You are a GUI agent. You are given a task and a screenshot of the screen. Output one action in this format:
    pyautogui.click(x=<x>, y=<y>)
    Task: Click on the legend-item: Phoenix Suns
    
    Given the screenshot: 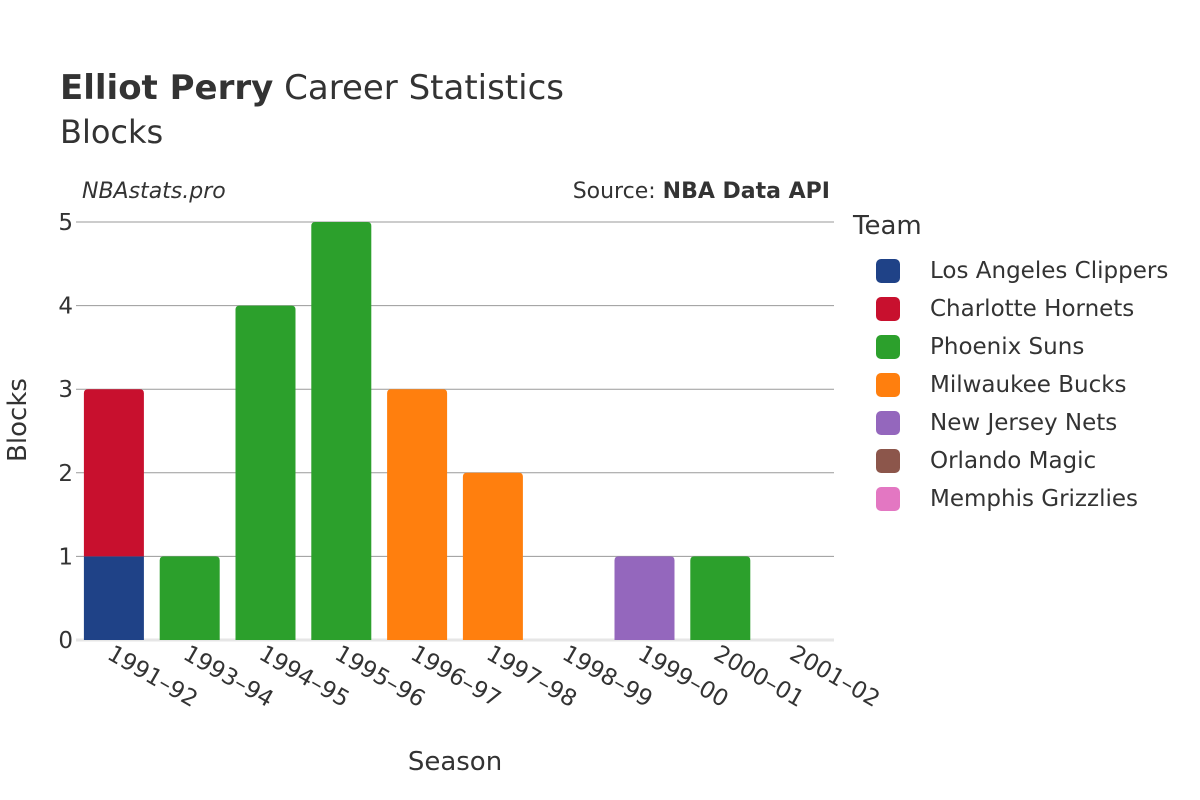 What is the action you would take?
    pyautogui.click(x=1022, y=347)
    